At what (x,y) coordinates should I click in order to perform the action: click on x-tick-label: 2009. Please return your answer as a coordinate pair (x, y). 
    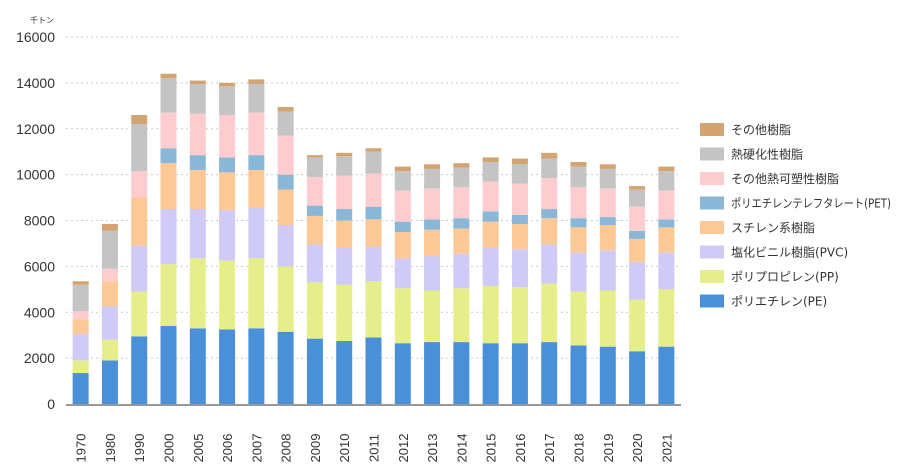
    Looking at the image, I should click on (315, 448).